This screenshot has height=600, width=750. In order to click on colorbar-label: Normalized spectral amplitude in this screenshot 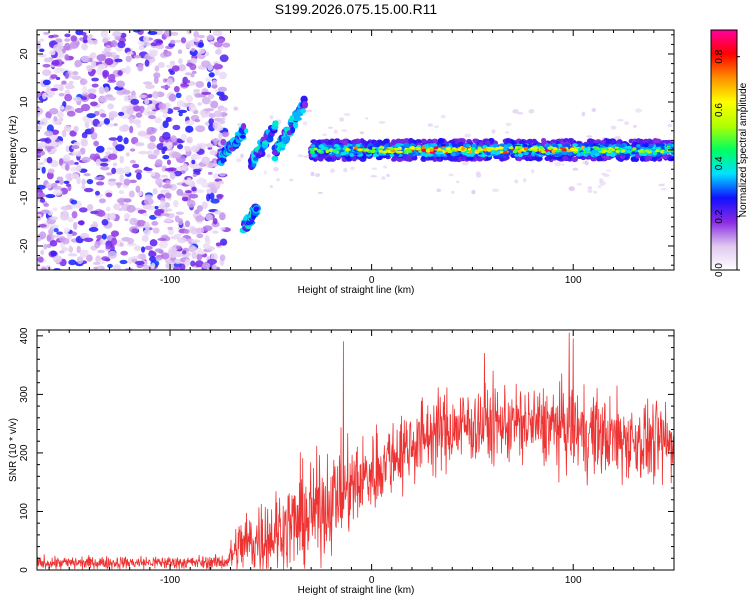, I will do `click(743, 149)`.